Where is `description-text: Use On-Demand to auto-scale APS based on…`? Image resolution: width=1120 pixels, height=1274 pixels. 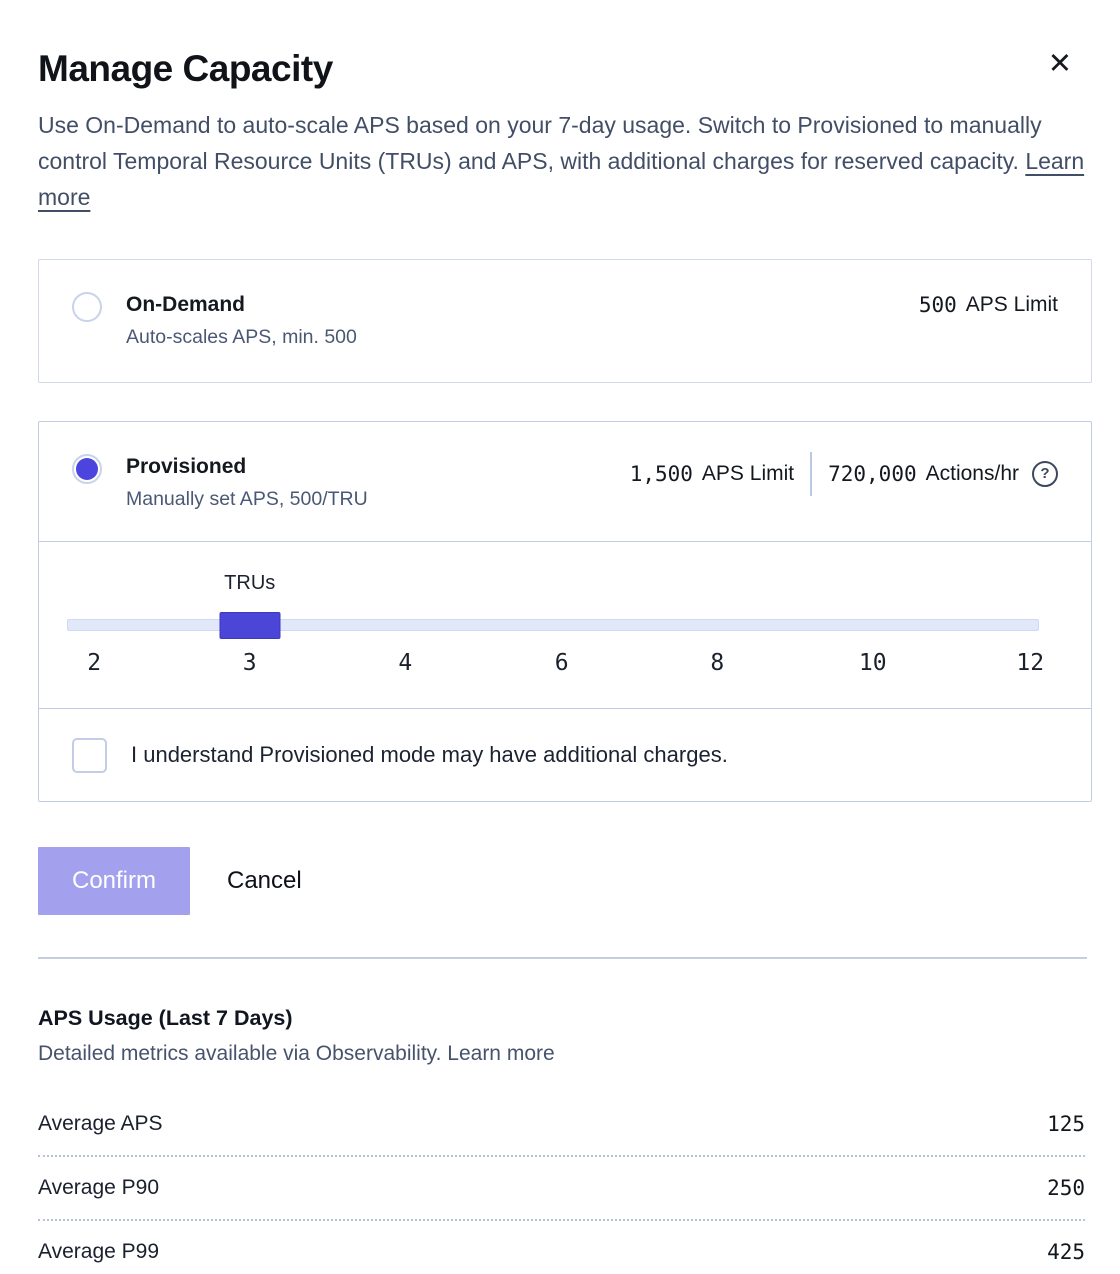 description-text: Use On-Demand to auto-scale APS based on… is located at coordinates (540, 143).